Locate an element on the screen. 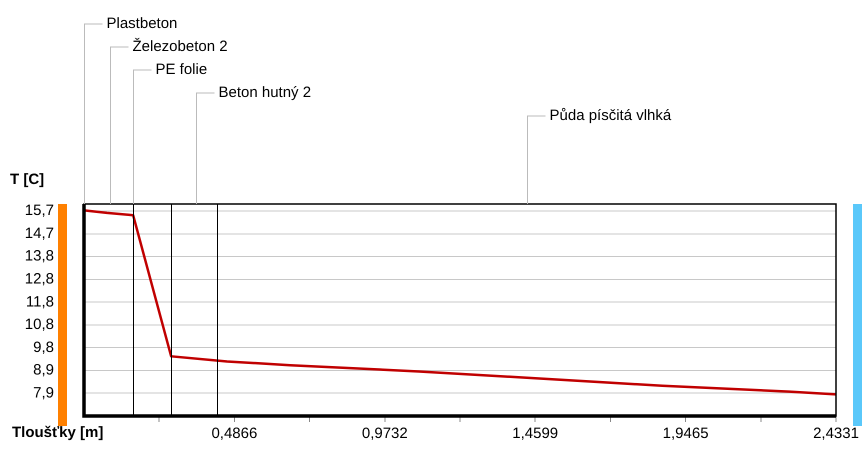 This screenshot has height=455, width=865. text: Beton hutný 2 is located at coordinates (265, 93).